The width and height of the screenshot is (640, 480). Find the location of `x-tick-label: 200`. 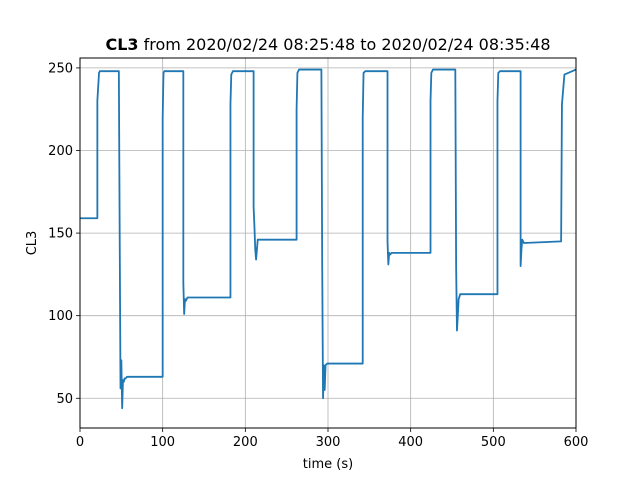

x-tick-label: 200 is located at coordinates (245, 442).